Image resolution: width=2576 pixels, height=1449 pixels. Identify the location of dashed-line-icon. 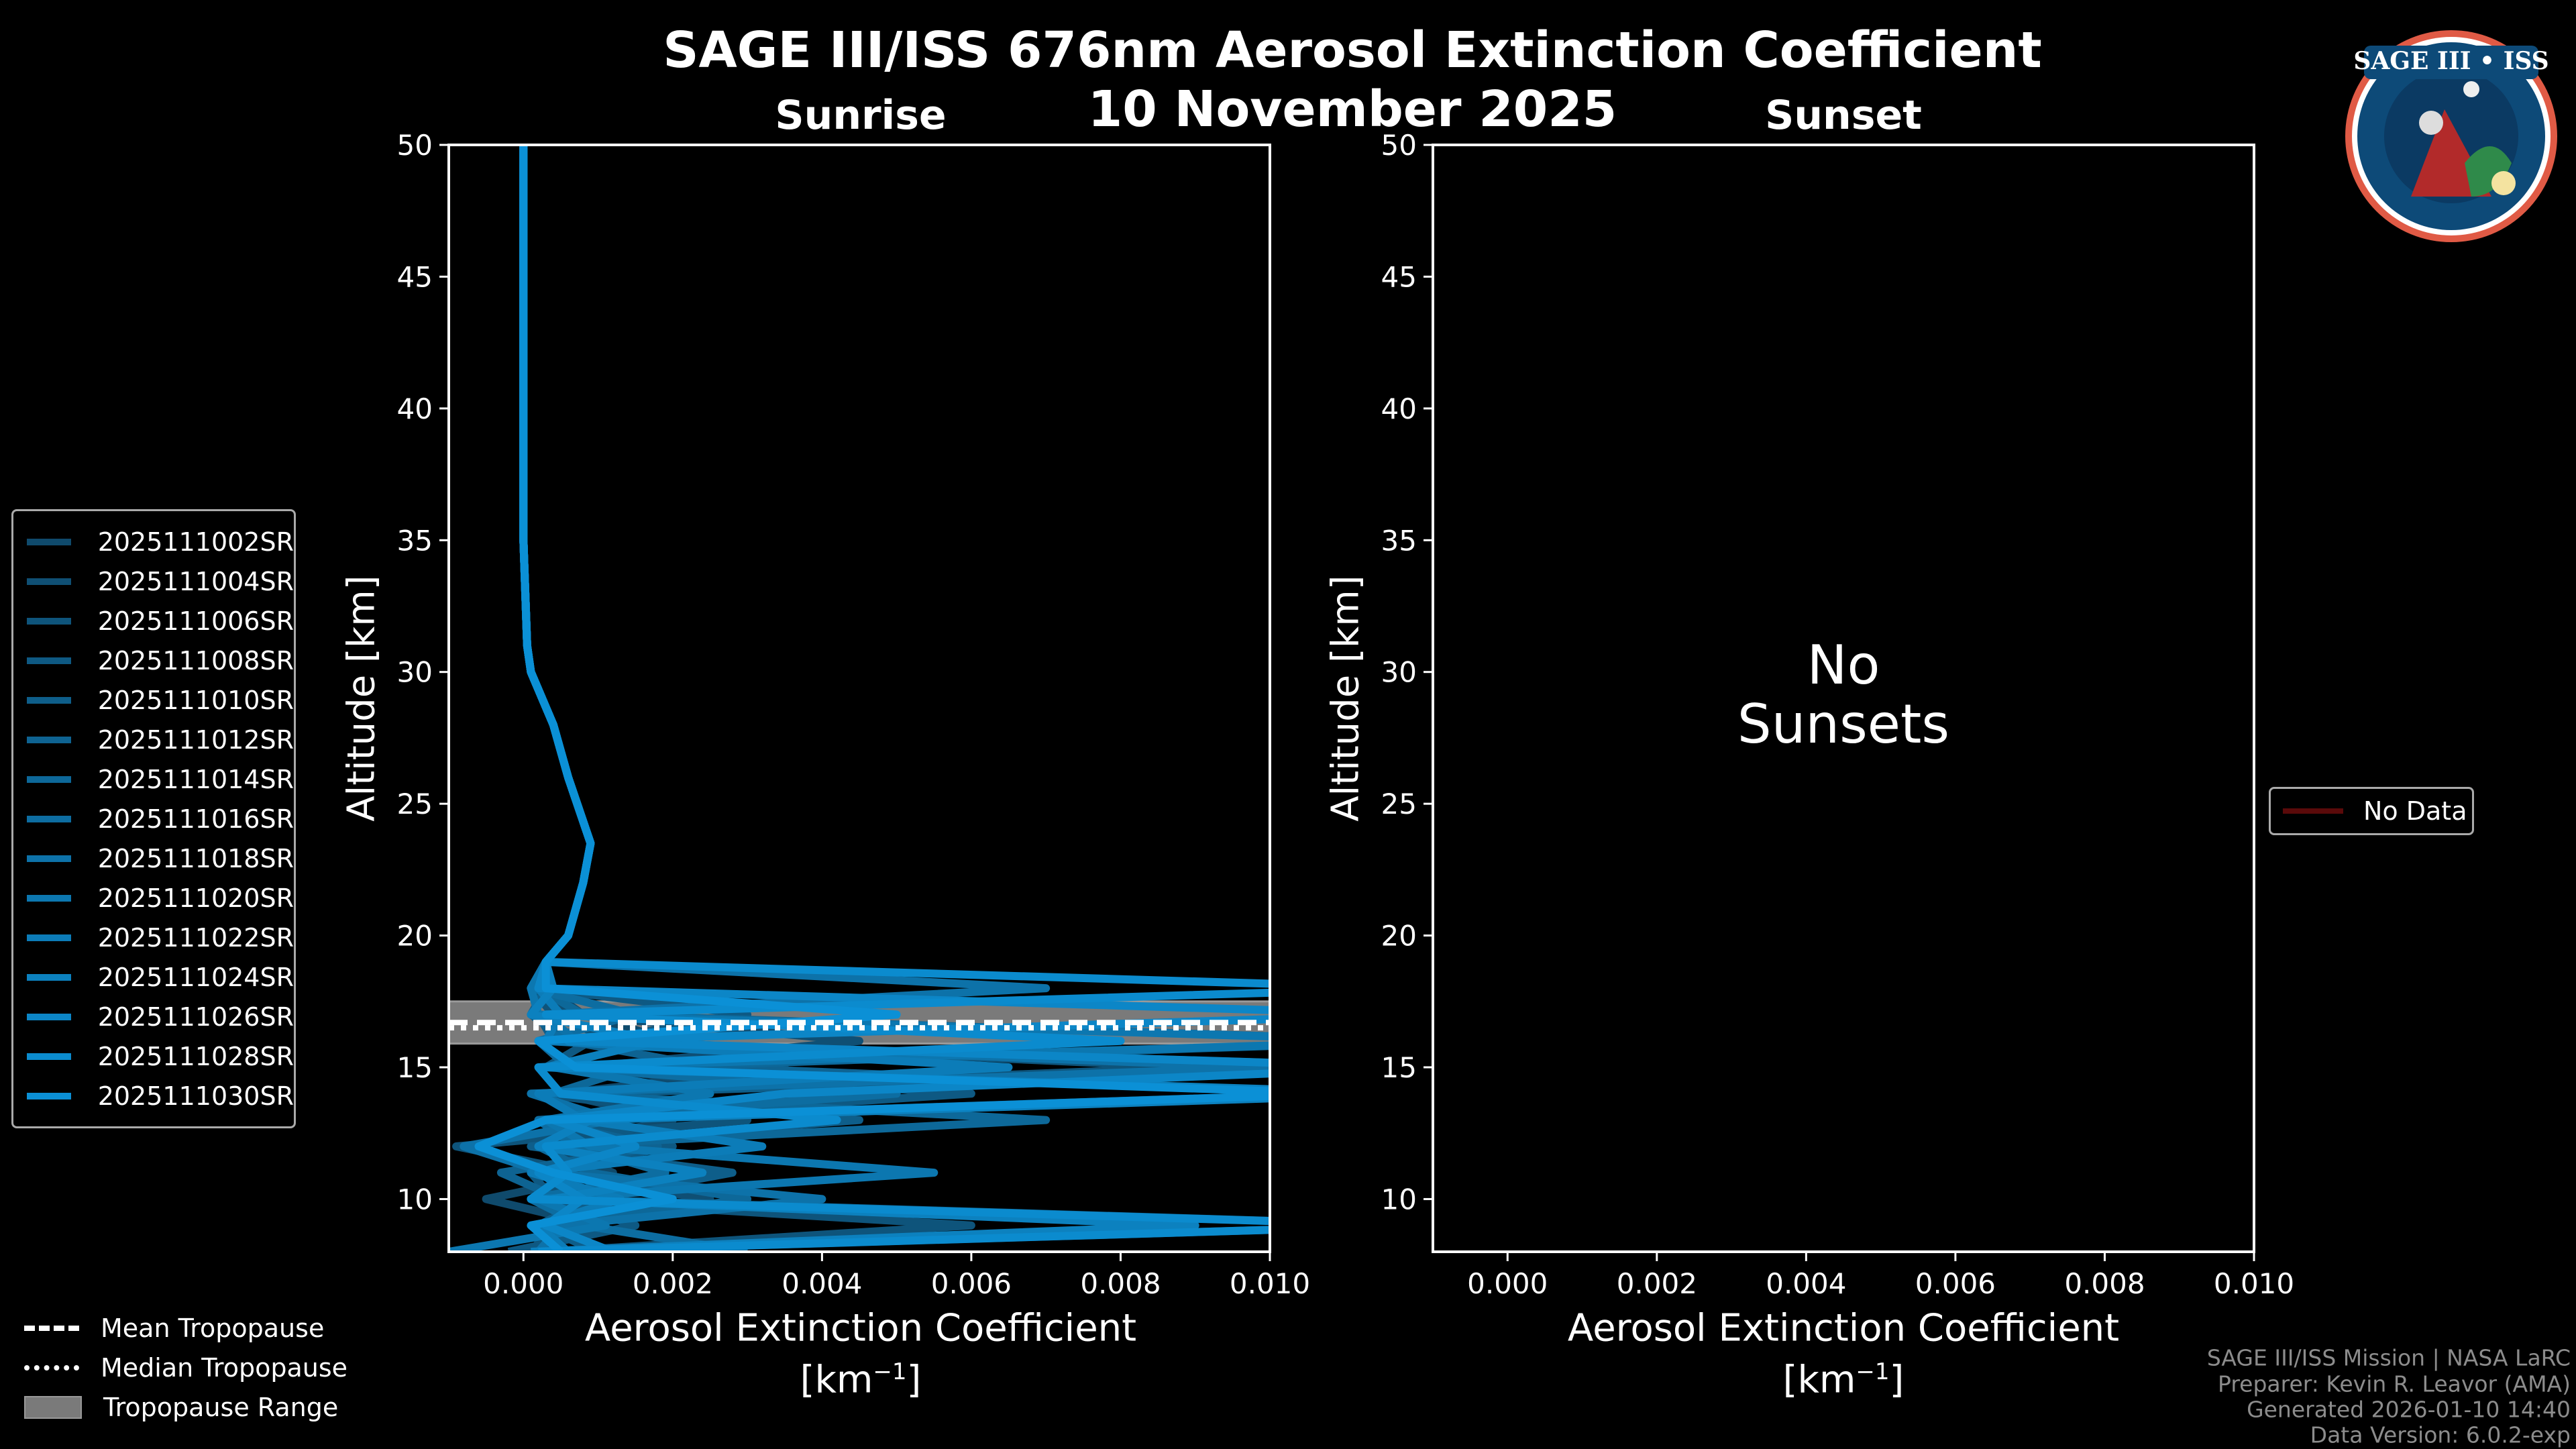
(51, 1328).